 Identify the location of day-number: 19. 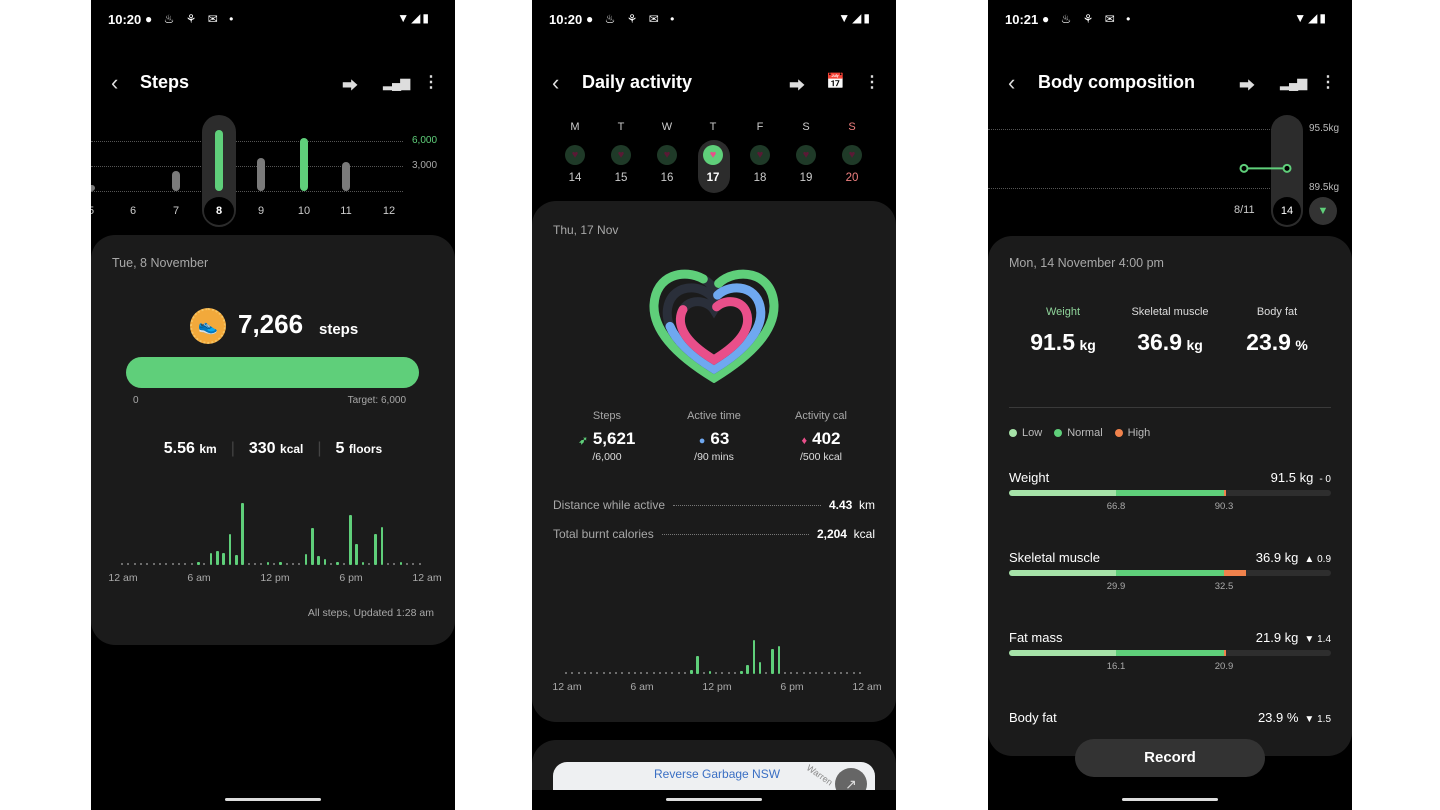
(806, 178).